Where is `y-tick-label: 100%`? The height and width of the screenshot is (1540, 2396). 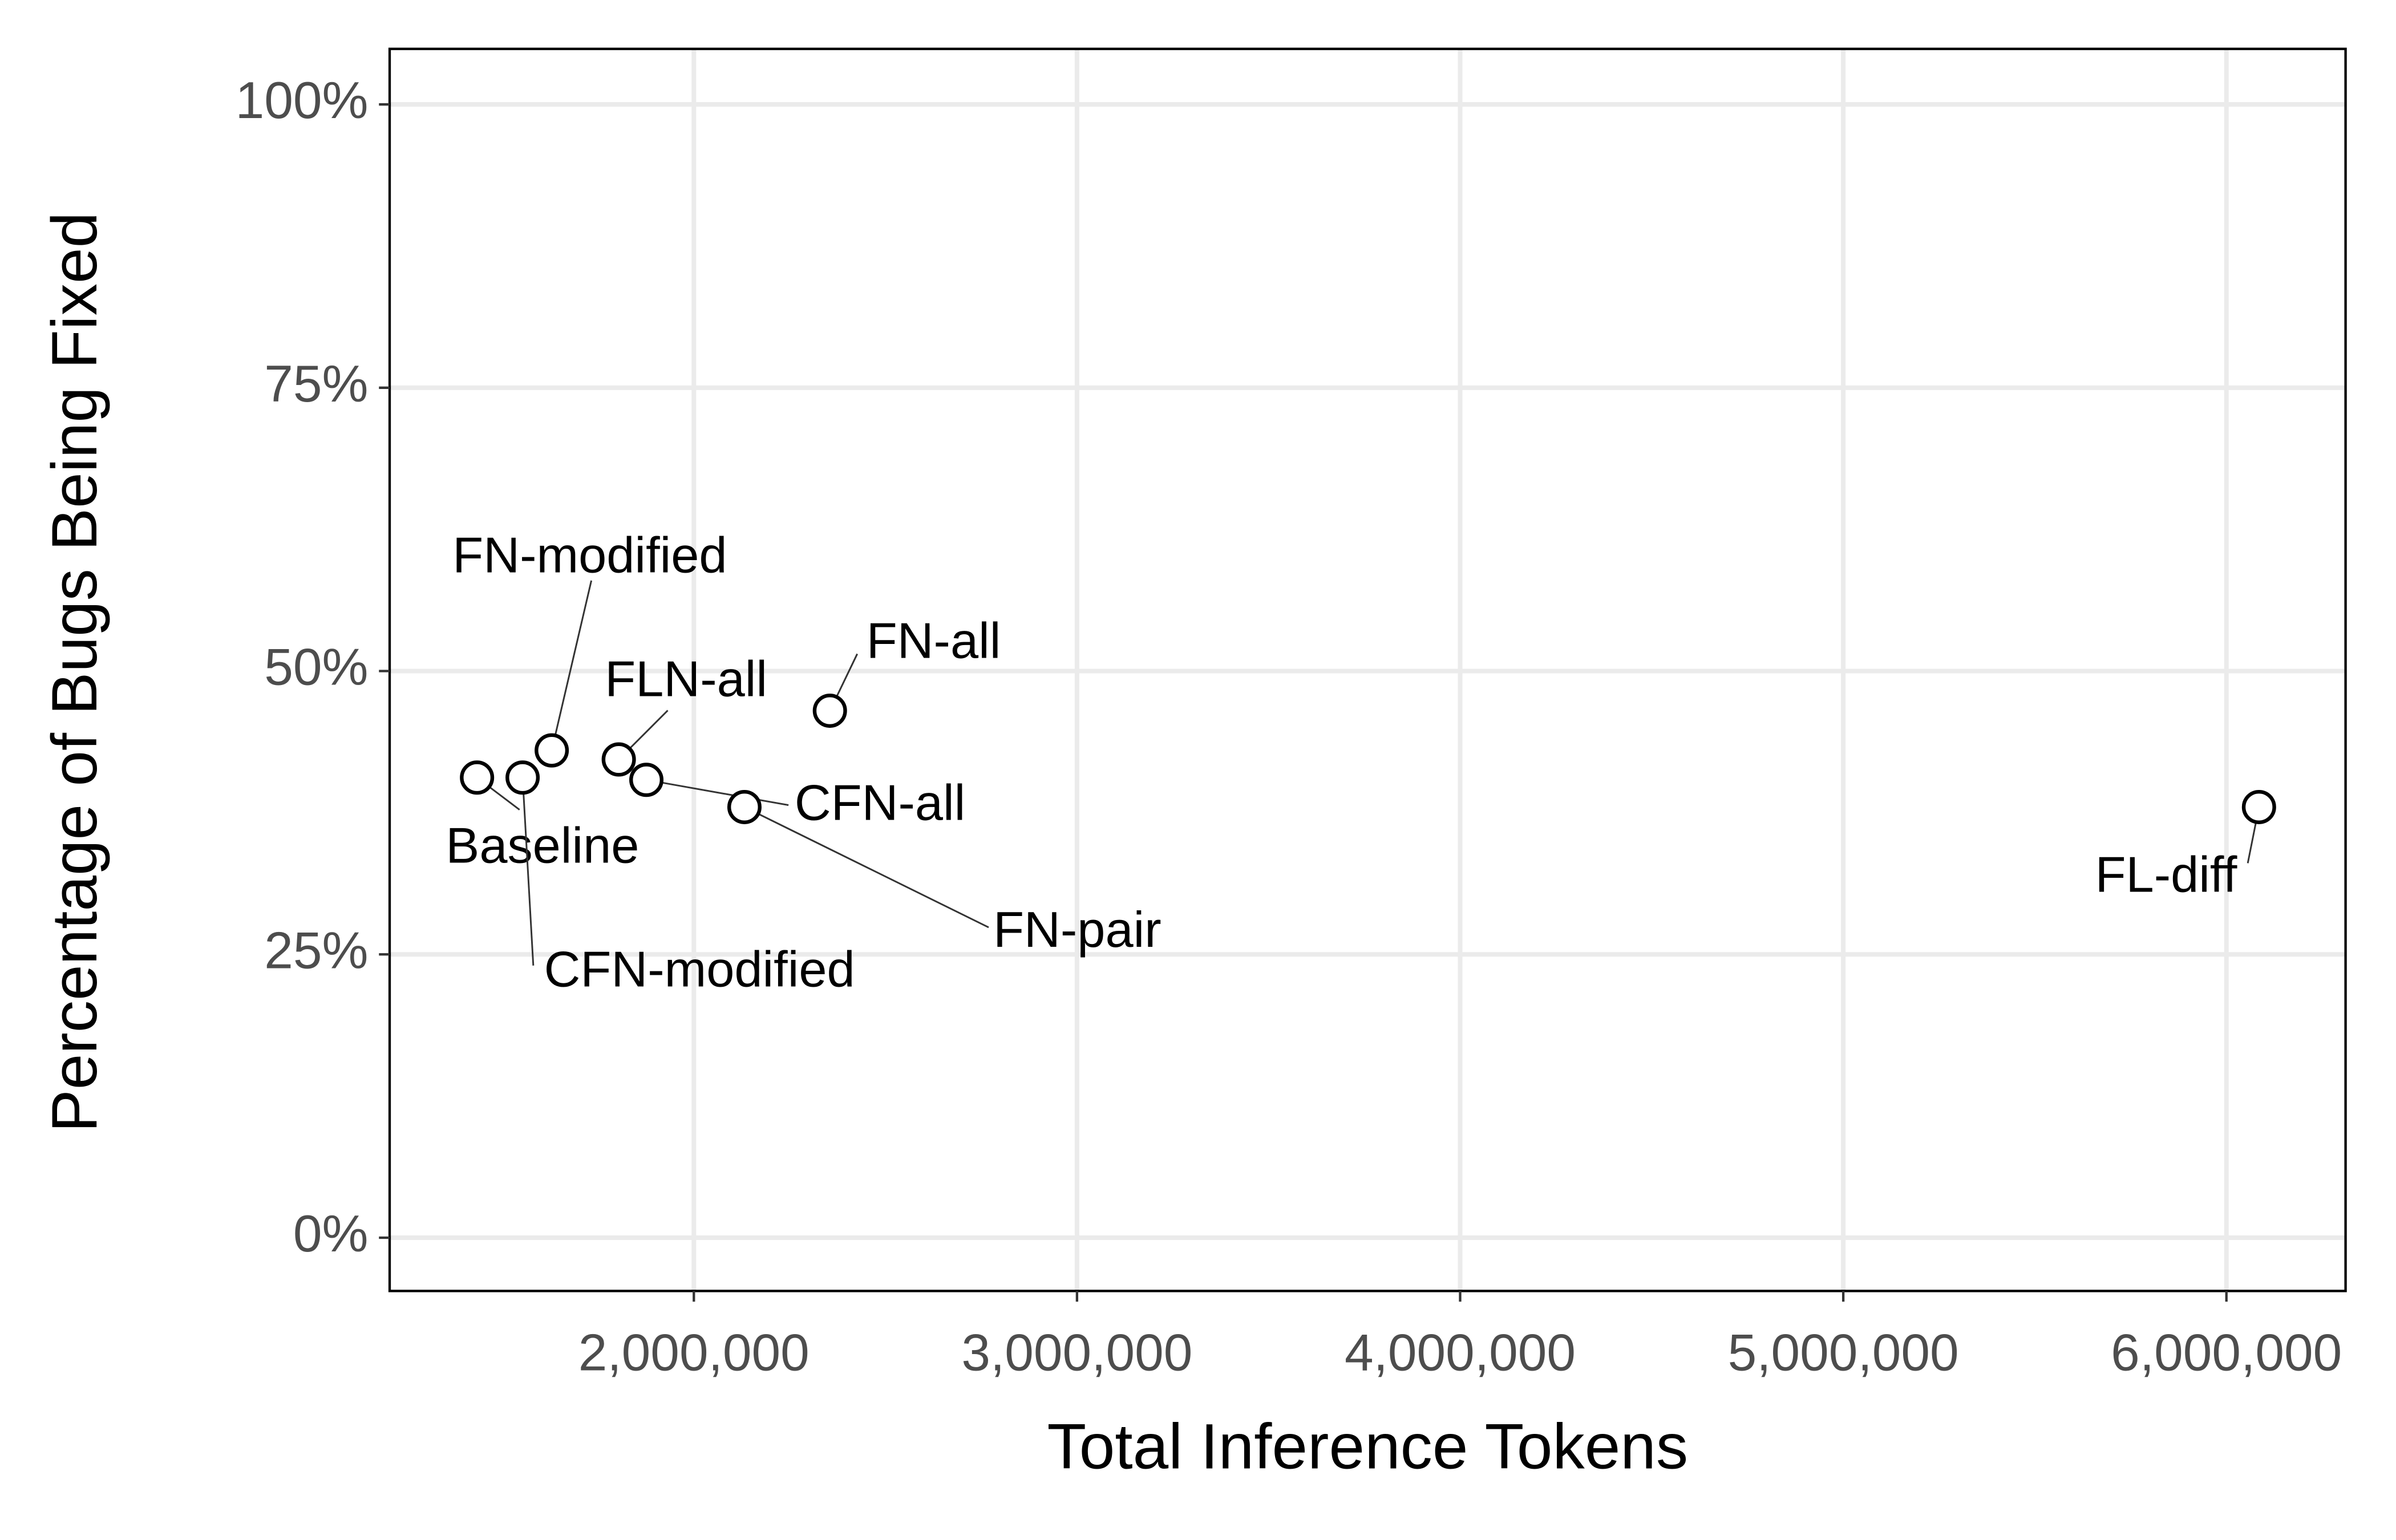 y-tick-label: 100% is located at coordinates (302, 100).